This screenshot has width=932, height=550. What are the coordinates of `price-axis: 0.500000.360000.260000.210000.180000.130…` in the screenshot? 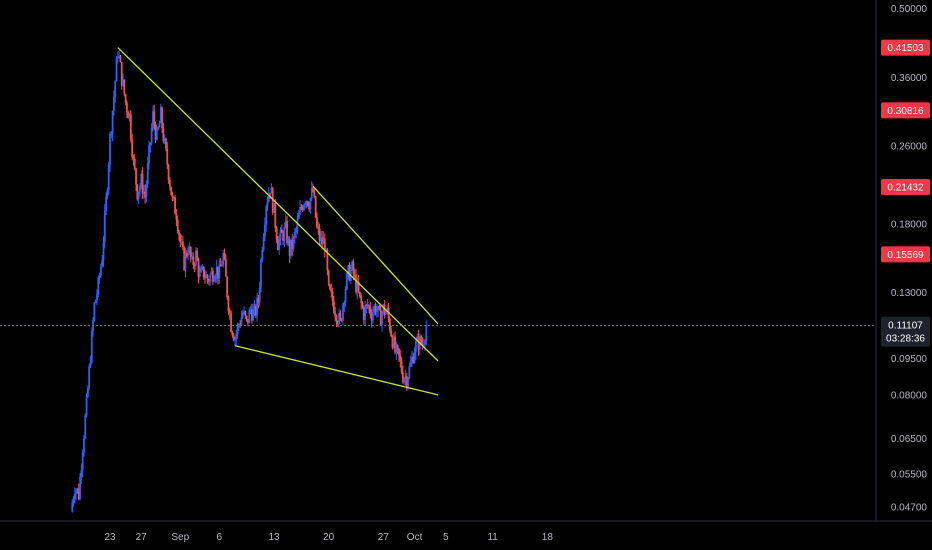 It's located at (903, 260).